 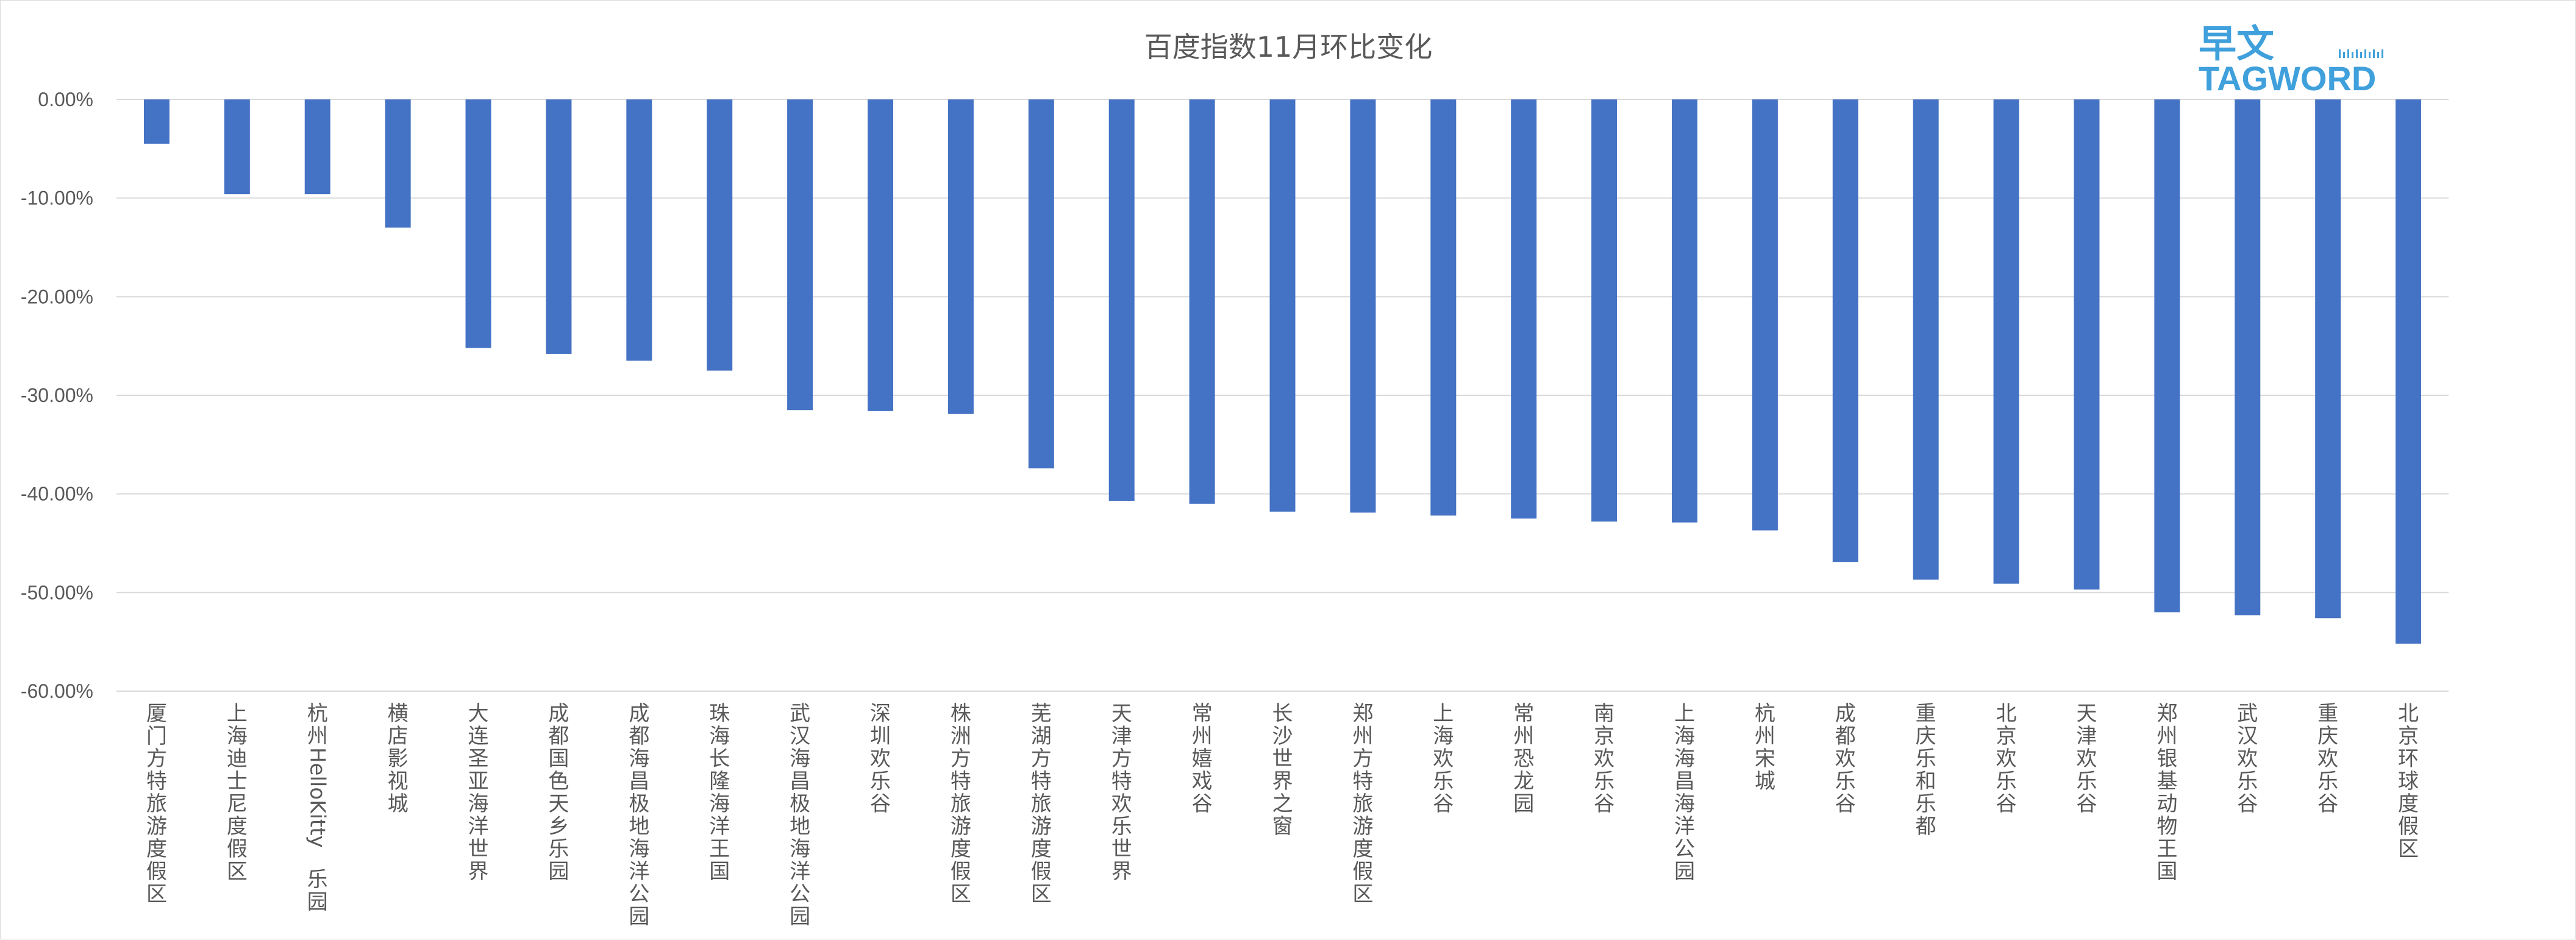 I want to click on x-tick-label: 武汉海昌极地海洋公园, so click(x=800, y=815).